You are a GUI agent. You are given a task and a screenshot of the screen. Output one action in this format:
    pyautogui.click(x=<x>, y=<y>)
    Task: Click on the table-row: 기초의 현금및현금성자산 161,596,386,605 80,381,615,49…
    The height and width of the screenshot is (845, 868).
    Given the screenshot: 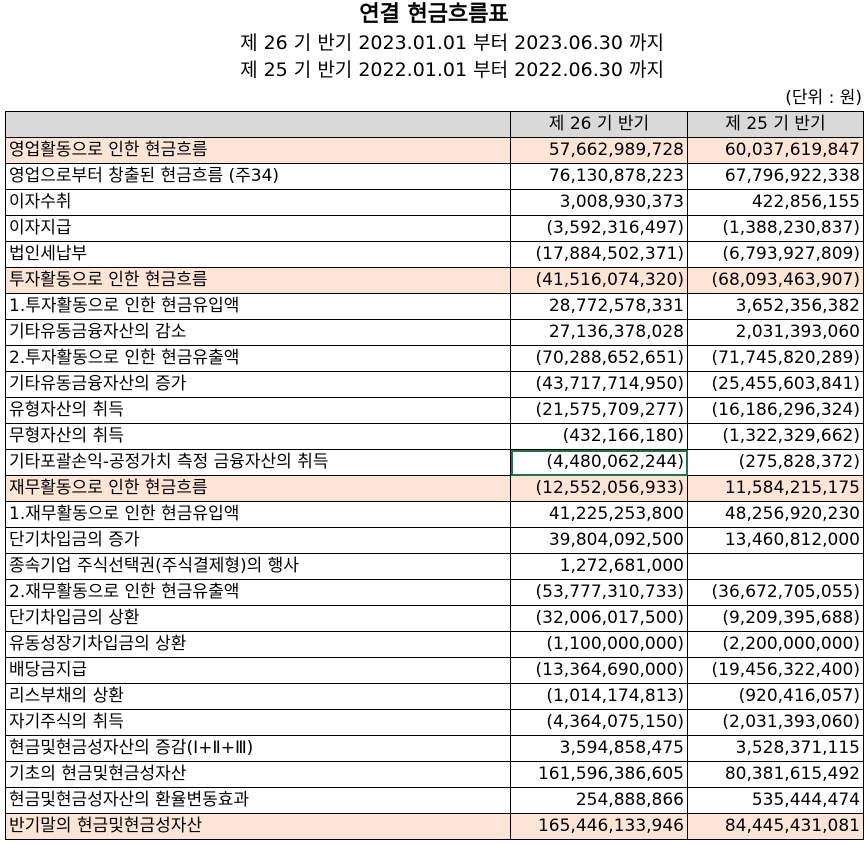 What is the action you would take?
    pyautogui.click(x=434, y=774)
    